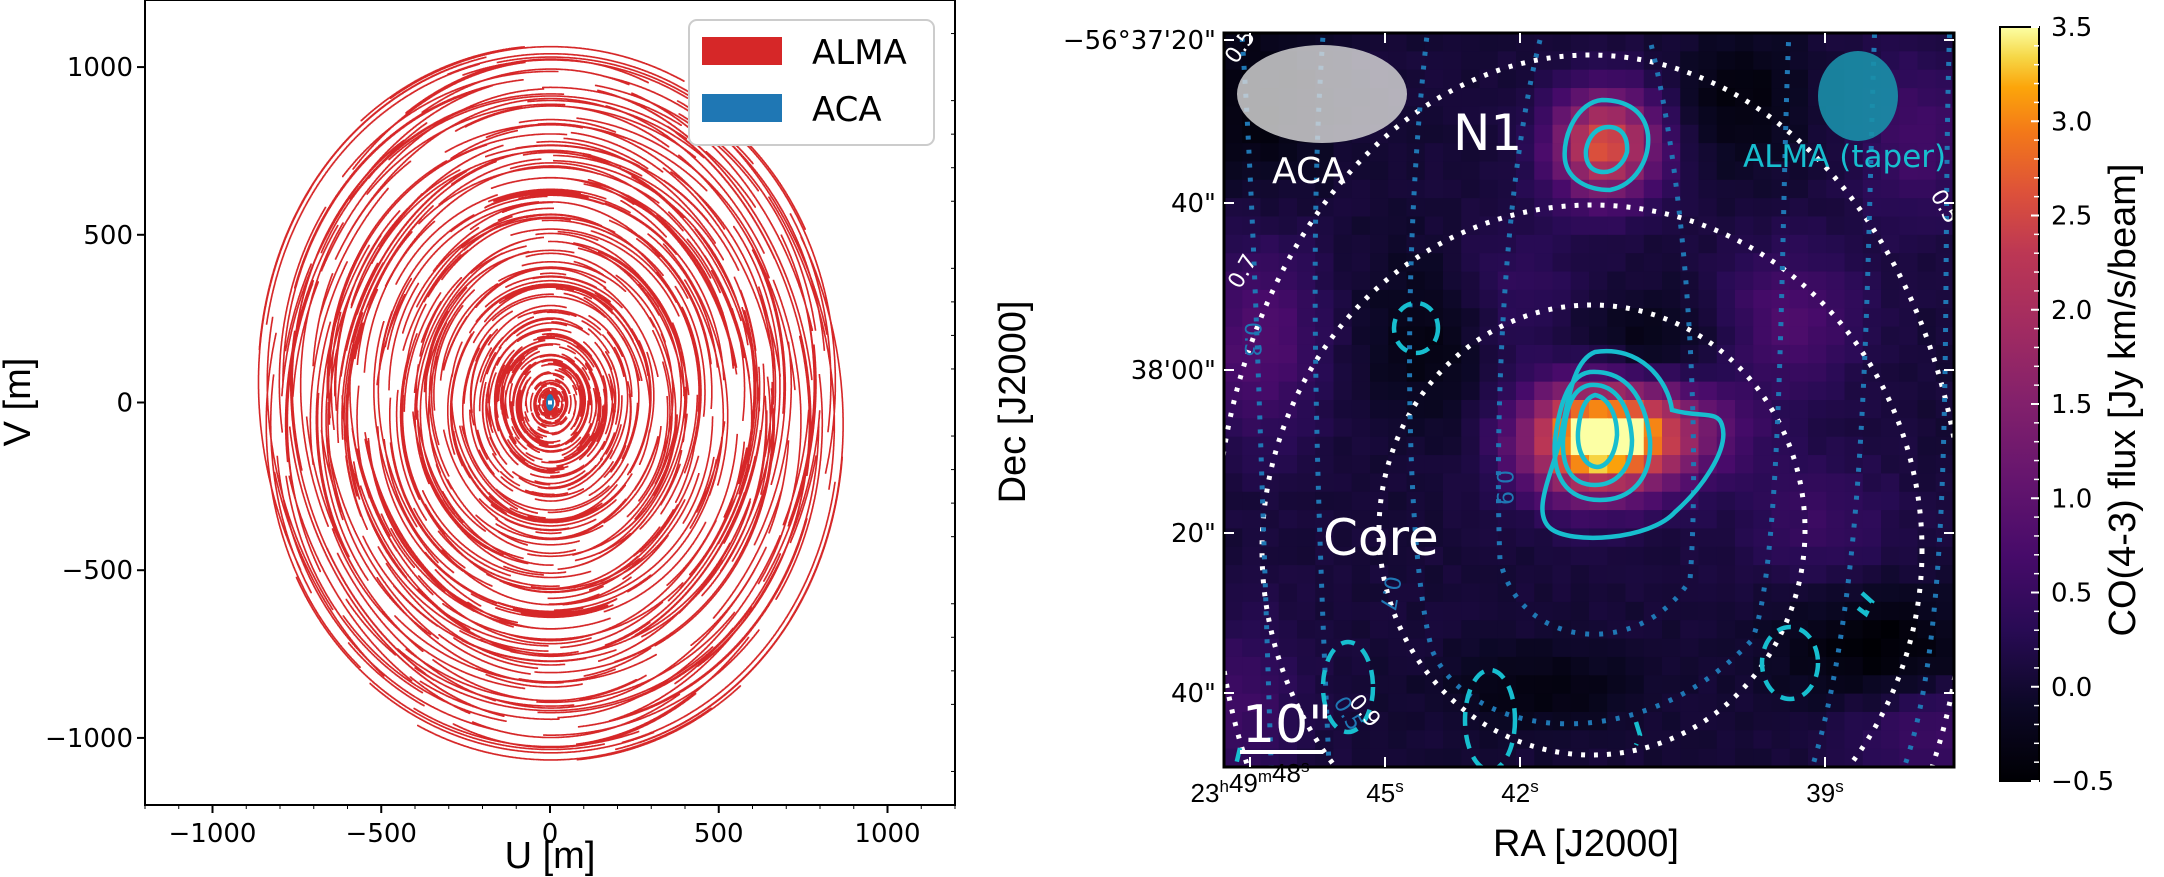  Describe the element at coordinates (19, 402) in the screenshot. I see `uv-y-axis-label: V [m]` at that location.